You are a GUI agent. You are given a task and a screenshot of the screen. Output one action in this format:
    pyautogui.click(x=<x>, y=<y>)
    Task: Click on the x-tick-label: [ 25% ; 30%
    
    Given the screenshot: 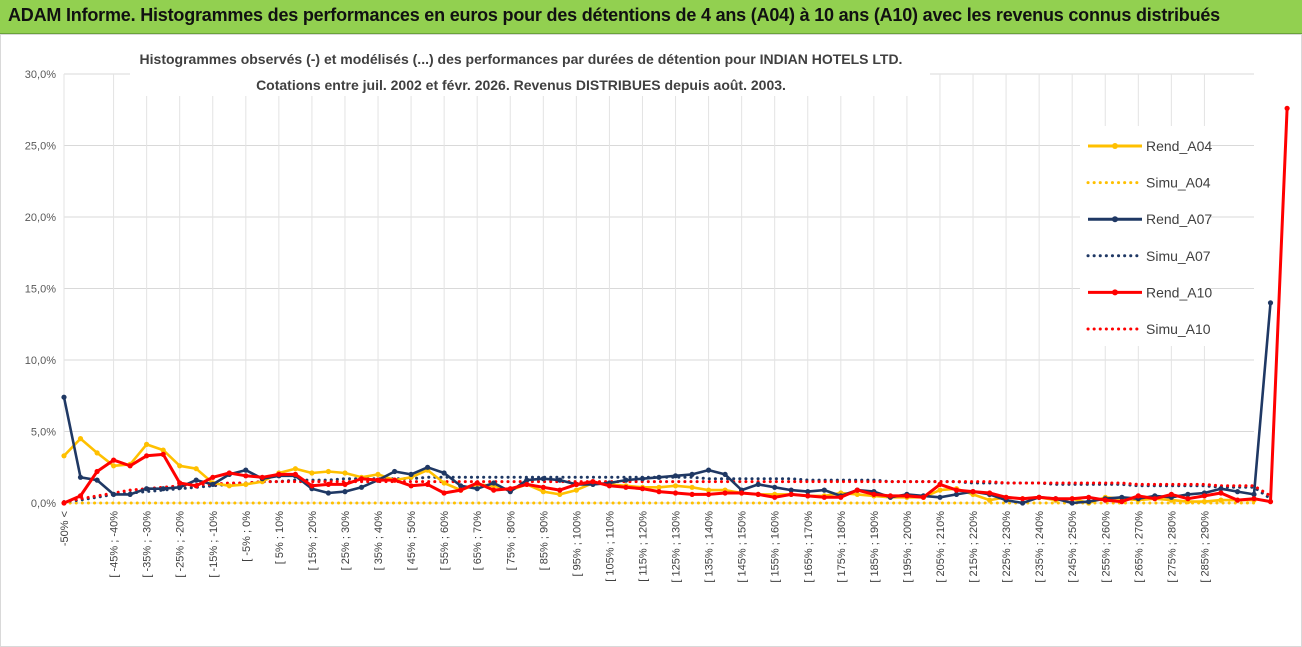 What is the action you would take?
    pyautogui.click(x=346, y=541)
    